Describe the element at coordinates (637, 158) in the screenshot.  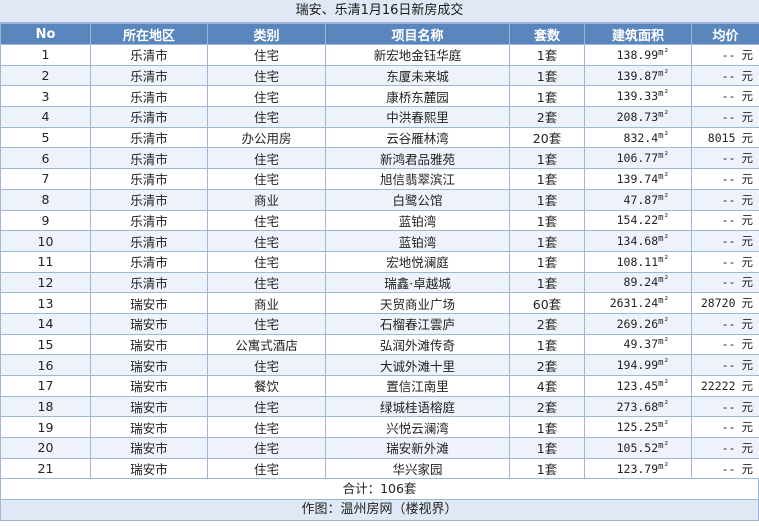
I see `area-value: 106.77` at that location.